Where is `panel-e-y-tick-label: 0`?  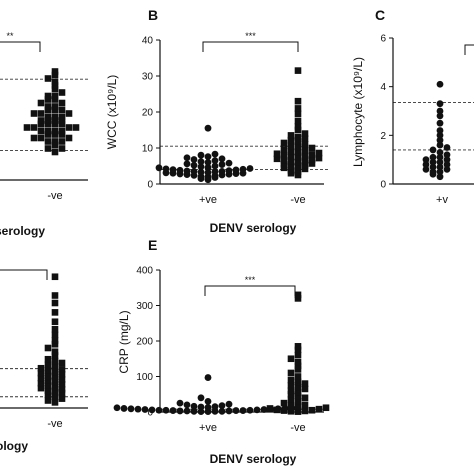
panel-e-y-tick-label: 0 is located at coordinates (150, 413).